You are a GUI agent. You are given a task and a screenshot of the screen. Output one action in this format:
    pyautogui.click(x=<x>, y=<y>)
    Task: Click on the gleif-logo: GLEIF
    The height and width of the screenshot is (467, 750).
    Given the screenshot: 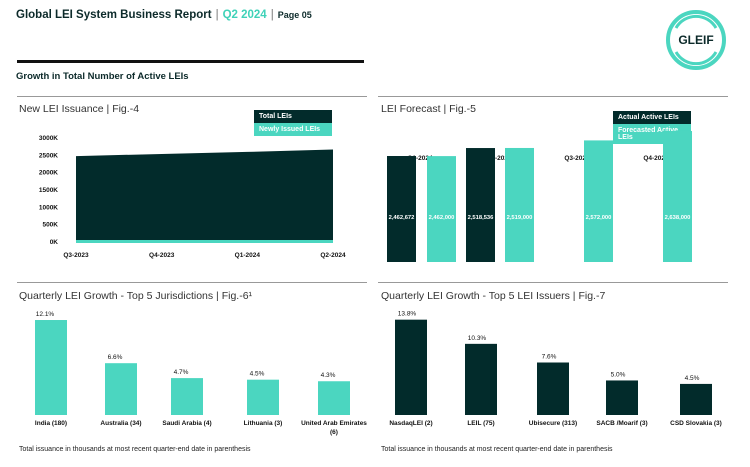 What is the action you would take?
    pyautogui.click(x=696, y=40)
    